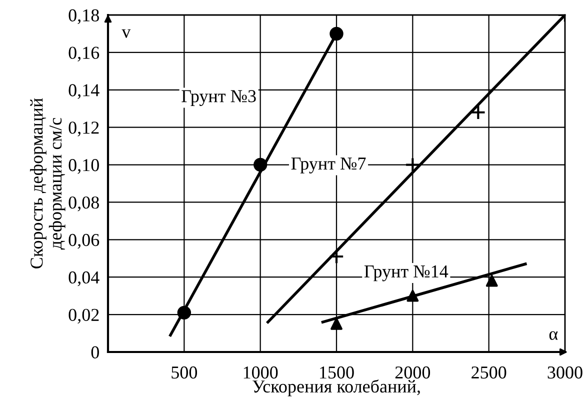 The width and height of the screenshot is (586, 418). Describe the element at coordinates (489, 372) in the screenshot. I see `x-tick-label: 2500` at that location.